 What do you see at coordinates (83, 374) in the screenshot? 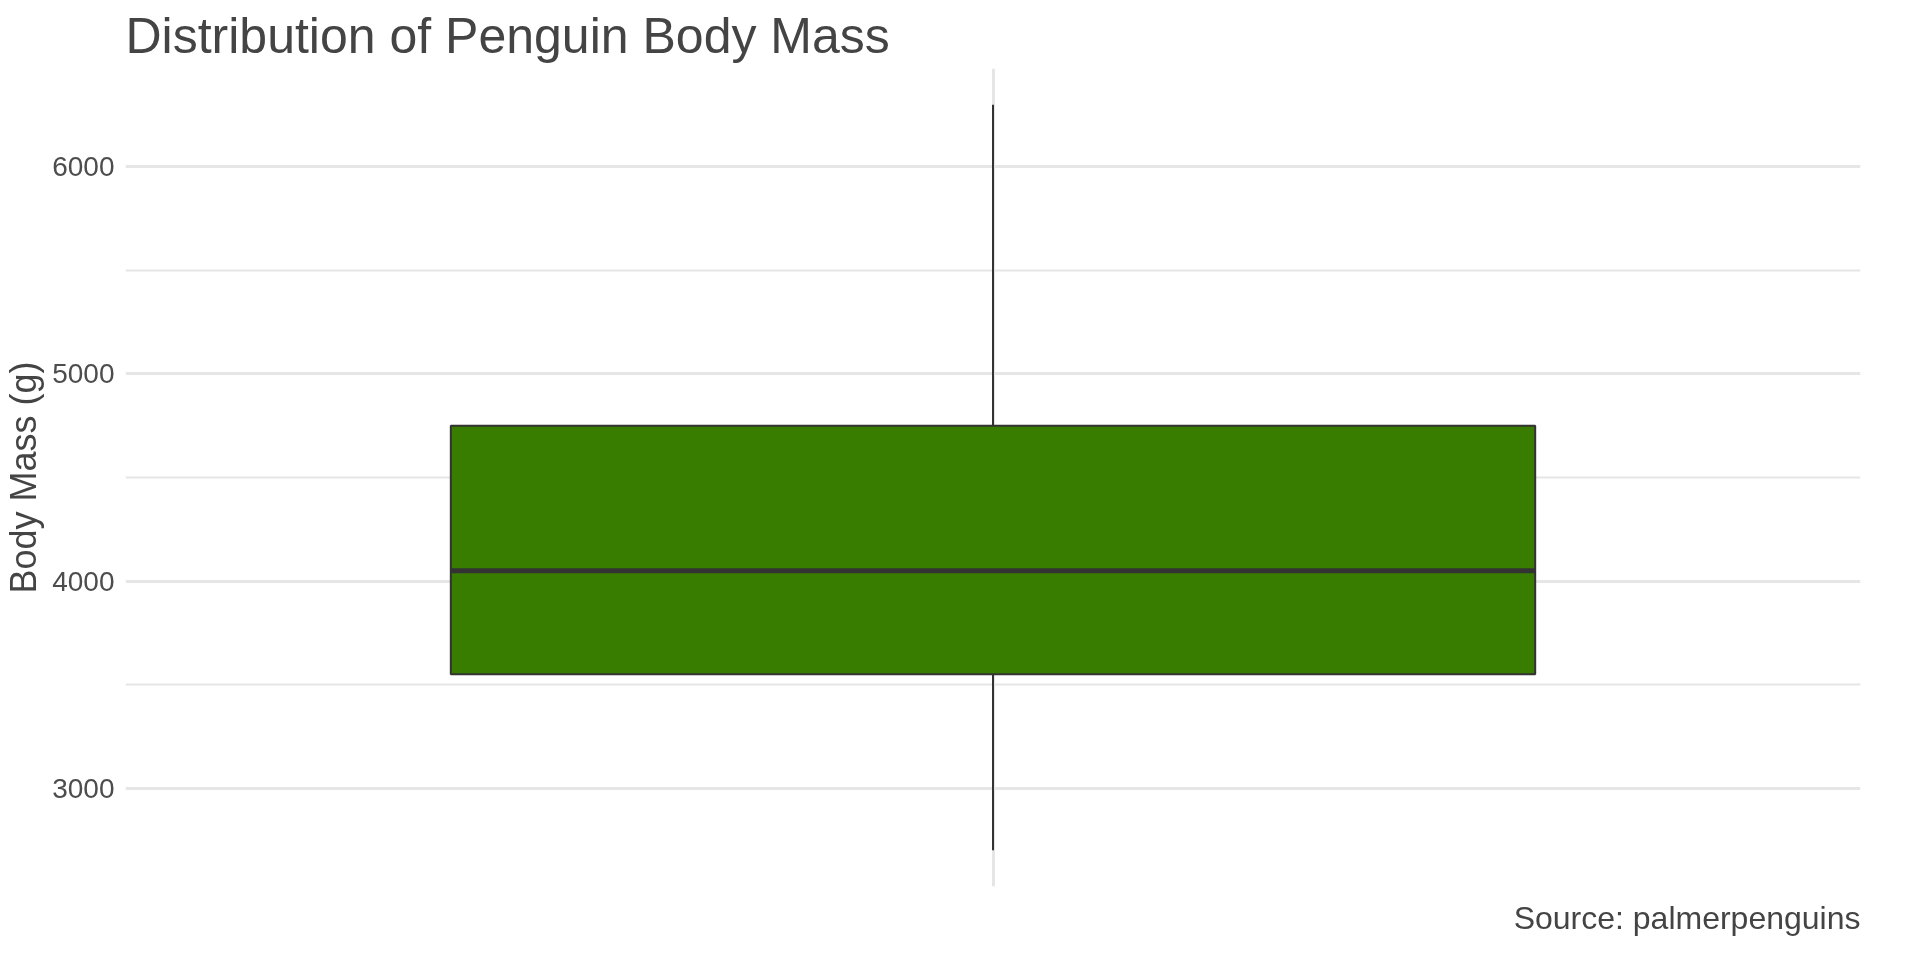
I see `y-tick-label: 5000` at bounding box center [83, 374].